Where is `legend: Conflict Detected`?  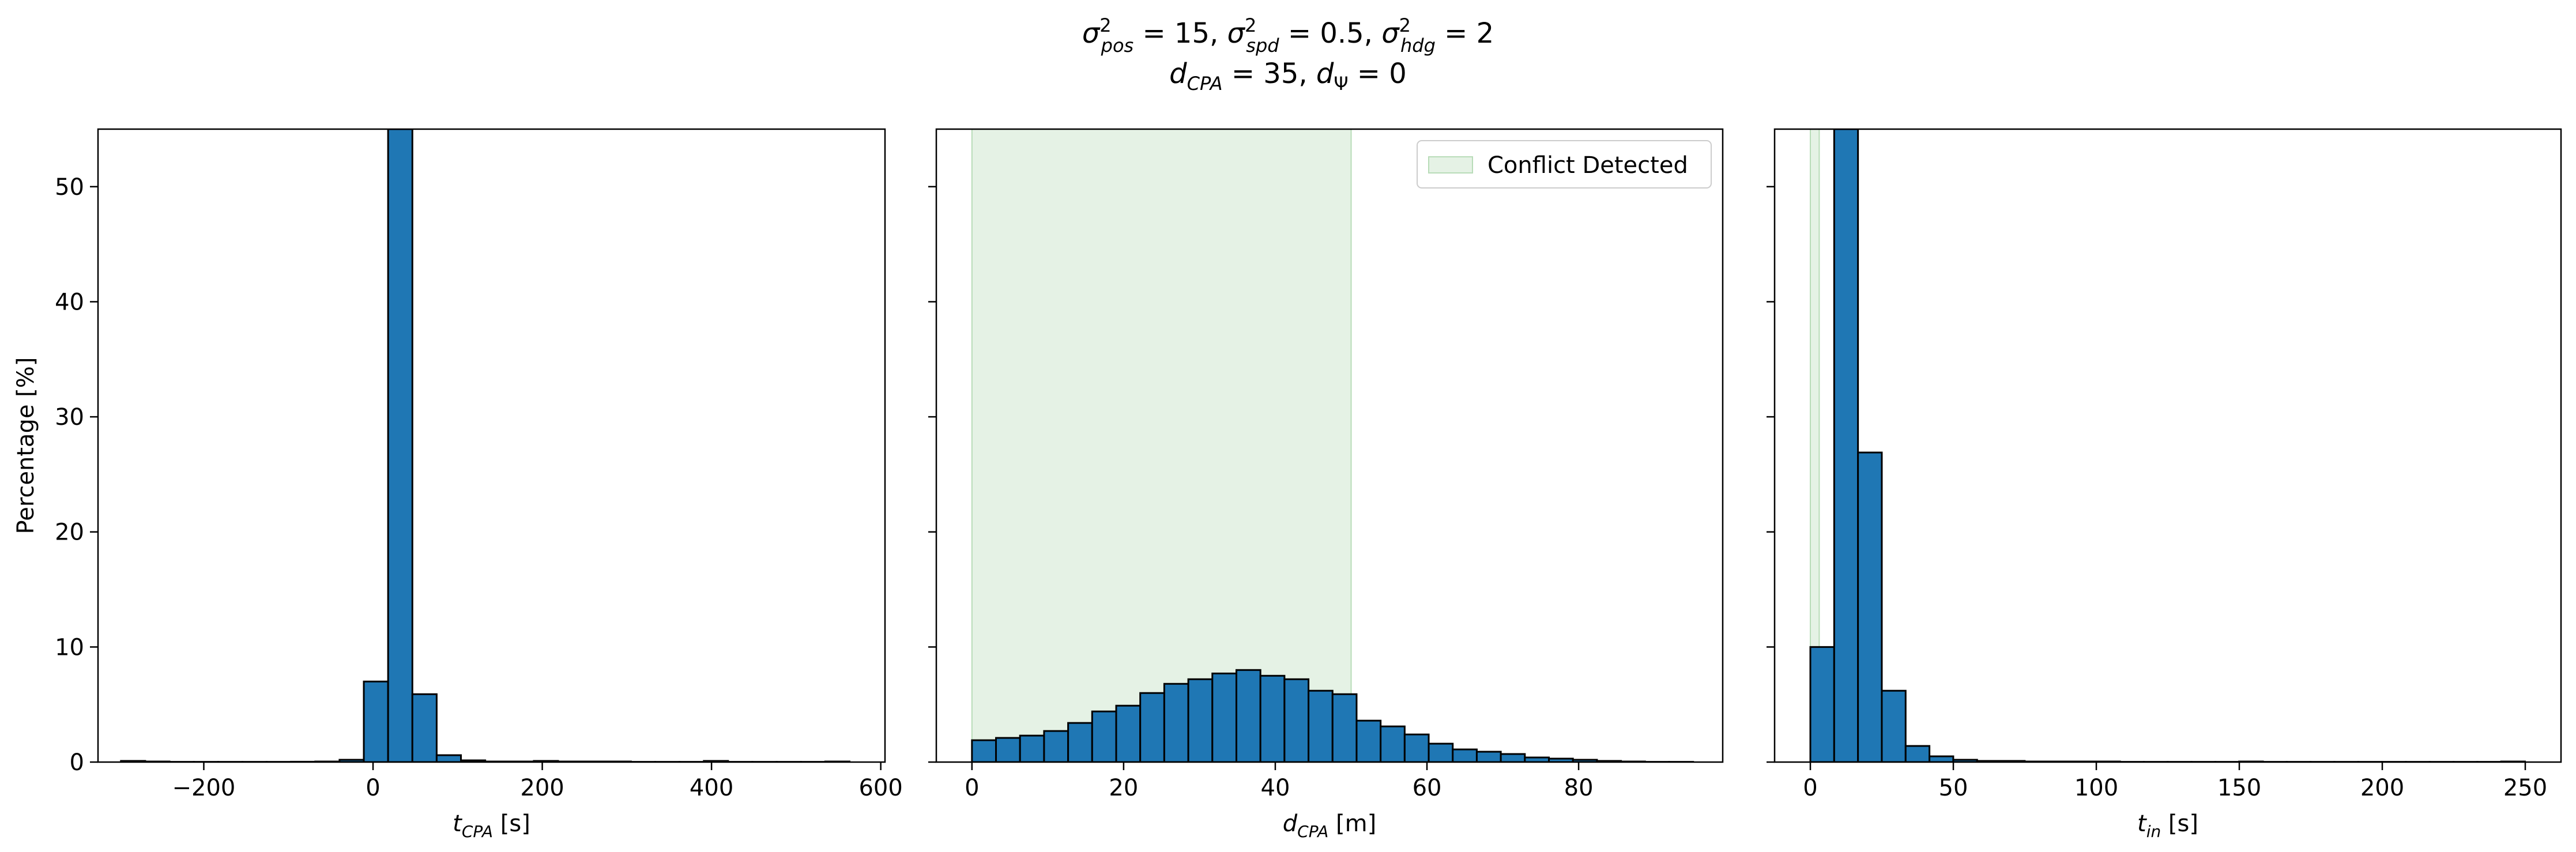
legend: Conflict Detected is located at coordinates (1564, 165).